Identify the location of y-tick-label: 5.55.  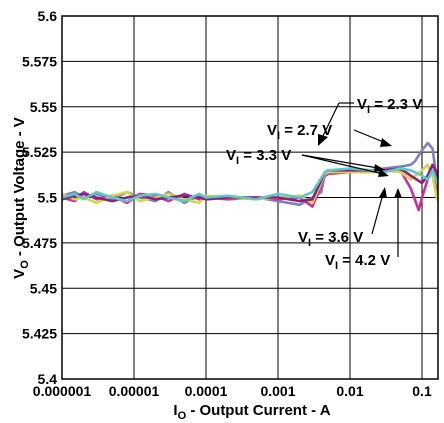
(43, 107).